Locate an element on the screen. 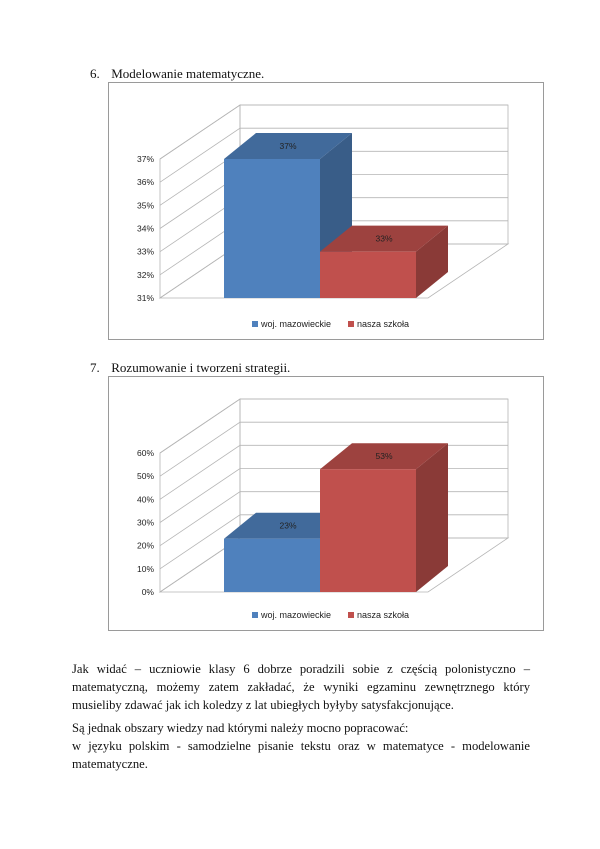  data-label: 37% is located at coordinates (287, 146).